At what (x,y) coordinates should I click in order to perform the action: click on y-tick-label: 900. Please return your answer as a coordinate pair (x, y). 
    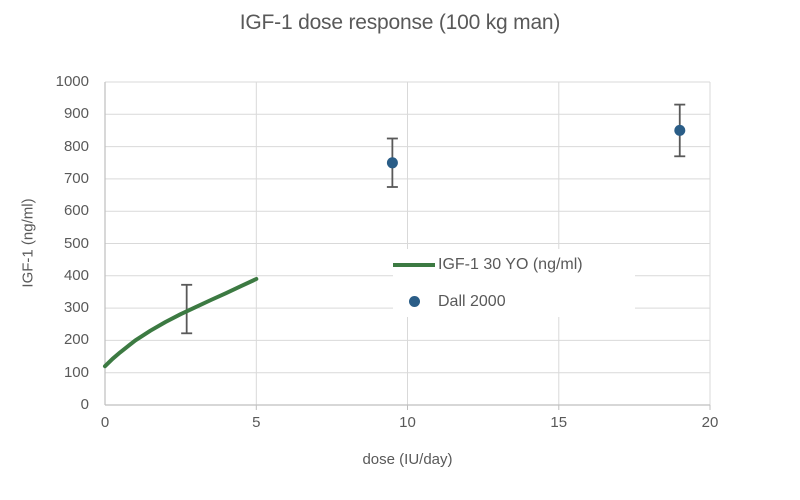
    Looking at the image, I should click on (76, 114).